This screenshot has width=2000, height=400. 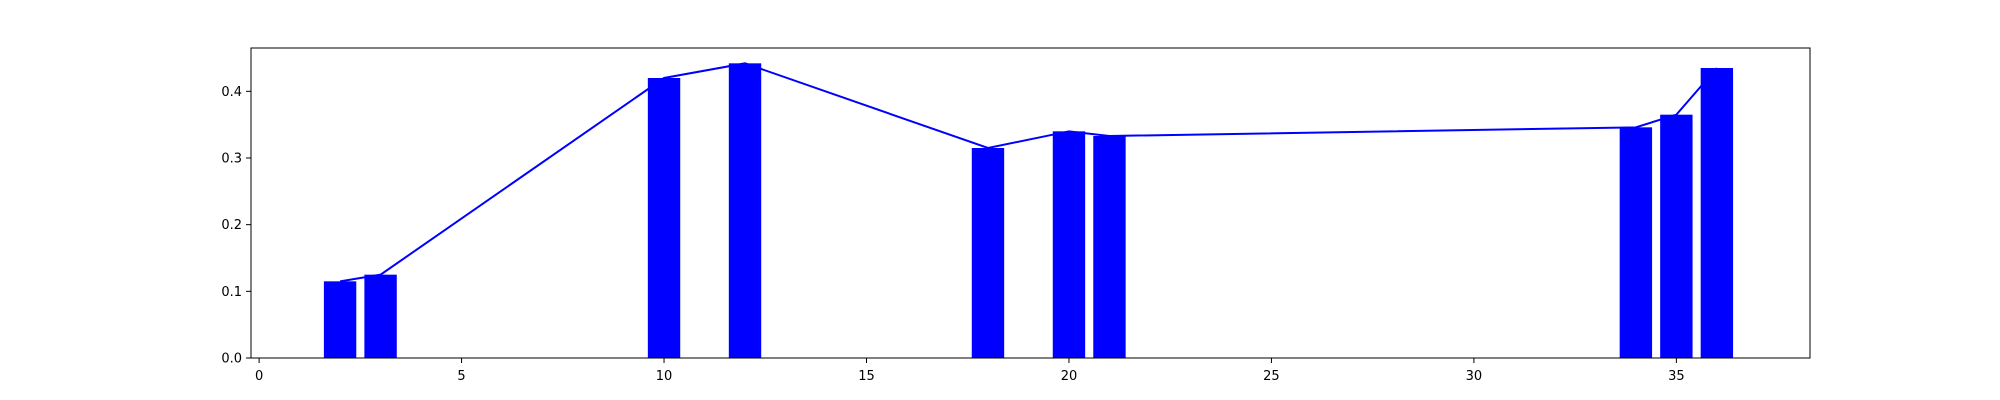 I want to click on x-tick-label: 25, so click(x=1271, y=376).